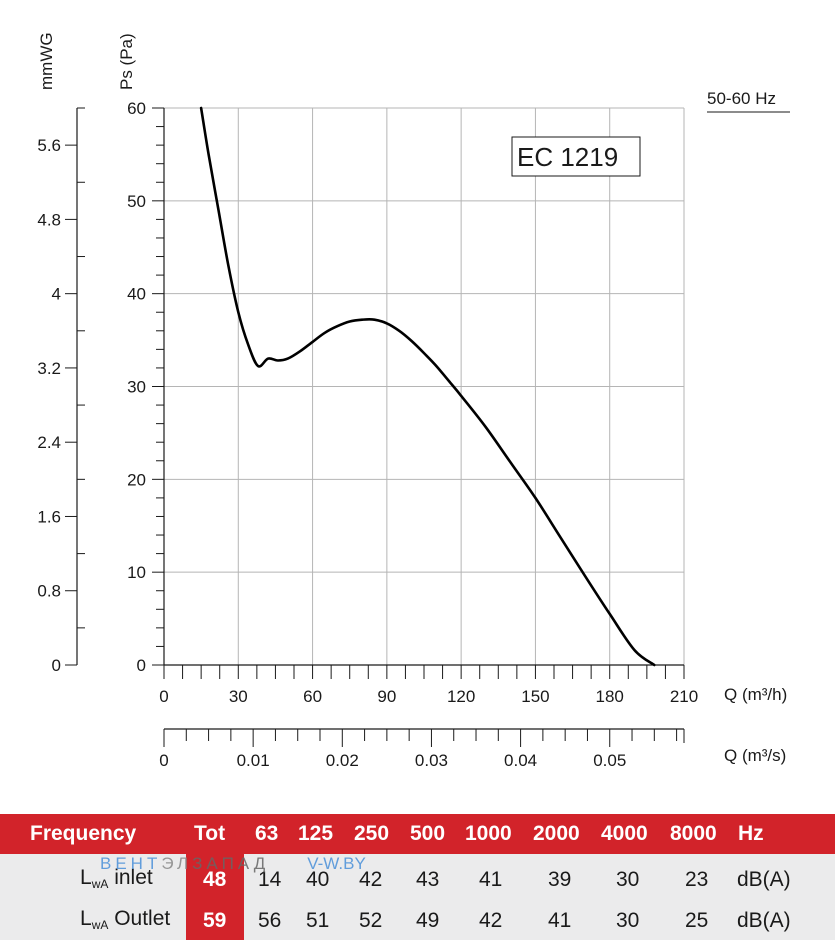 Image resolution: width=835 pixels, height=940 pixels. Describe the element at coordinates (491, 920) in the screenshot. I see `outlet-value-1000: 42` at that location.